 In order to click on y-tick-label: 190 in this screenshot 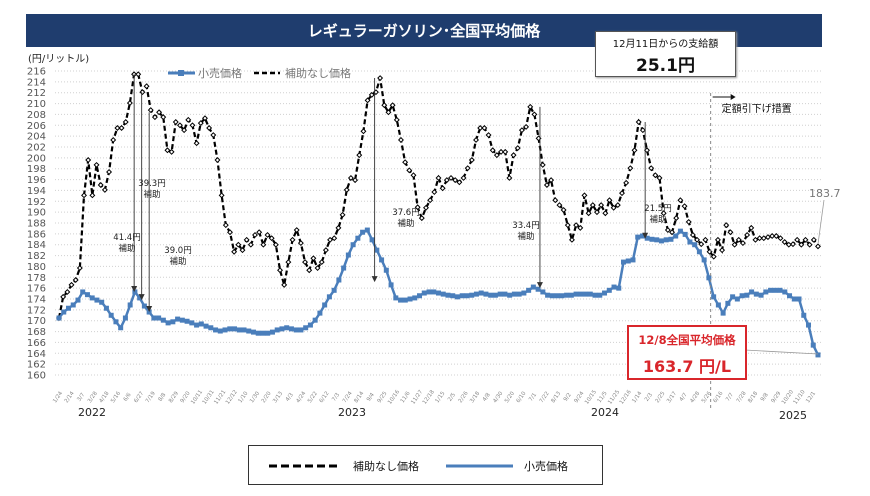, I will do `click(36, 213)`.